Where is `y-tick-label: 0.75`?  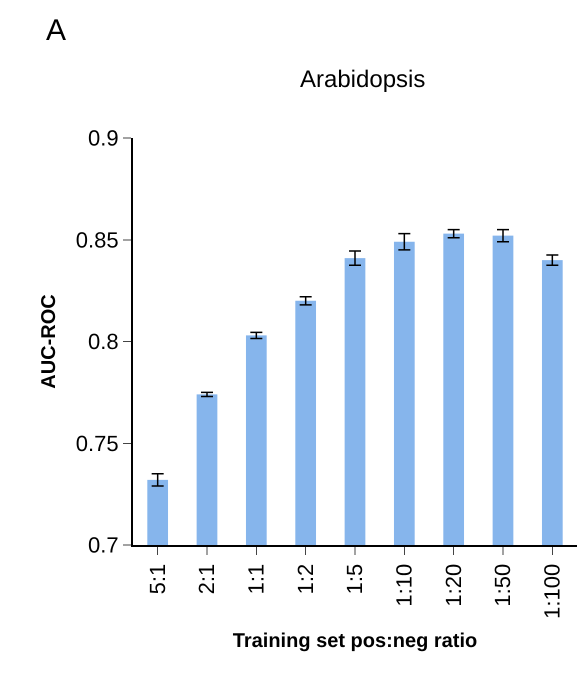
y-tick-label: 0.75 is located at coordinates (97, 443).